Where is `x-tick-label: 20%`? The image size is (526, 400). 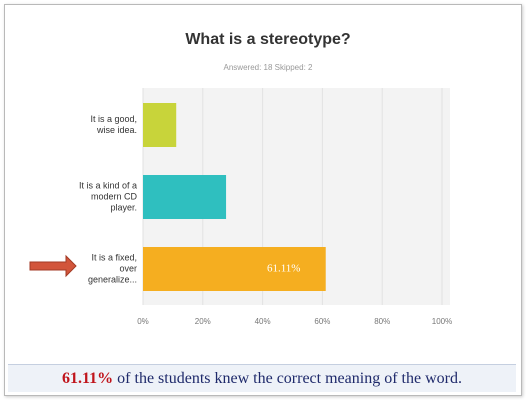
x-tick-label: 20% is located at coordinates (203, 321).